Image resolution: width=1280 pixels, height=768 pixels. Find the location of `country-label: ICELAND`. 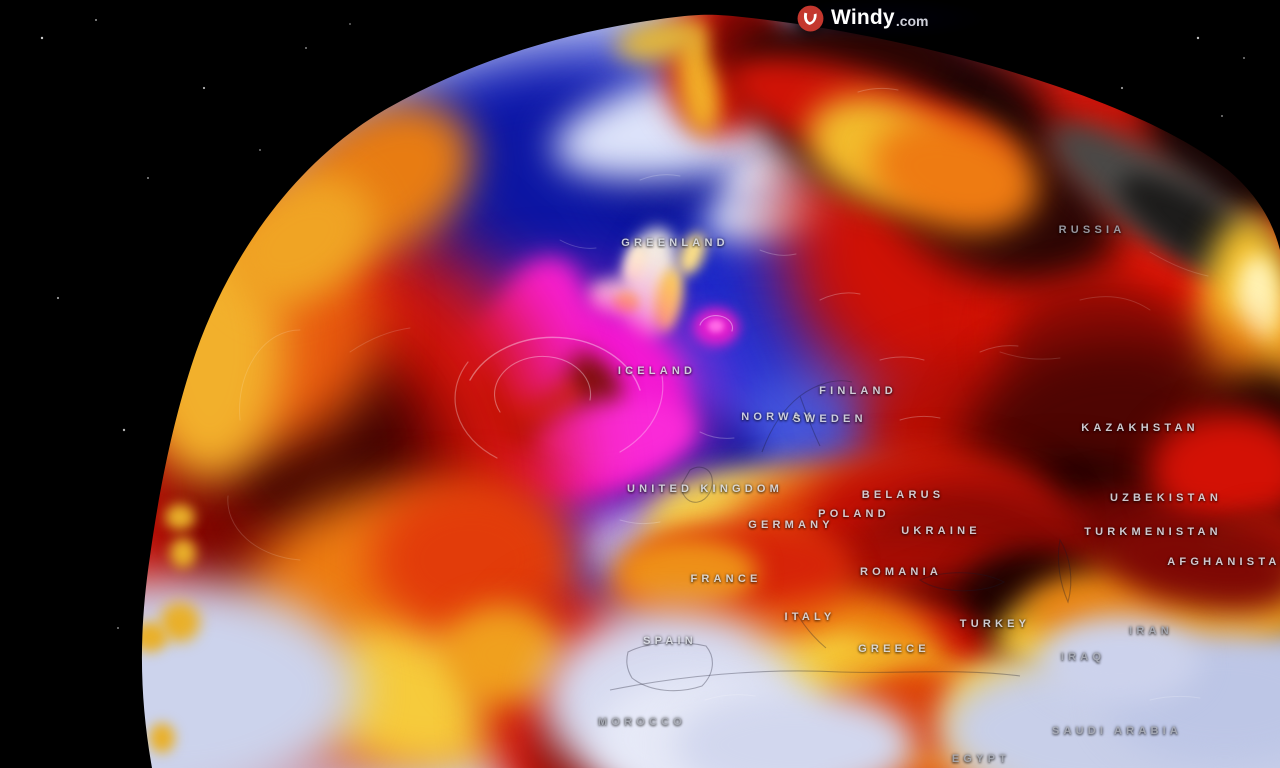

country-label: ICELAND is located at coordinates (657, 371).